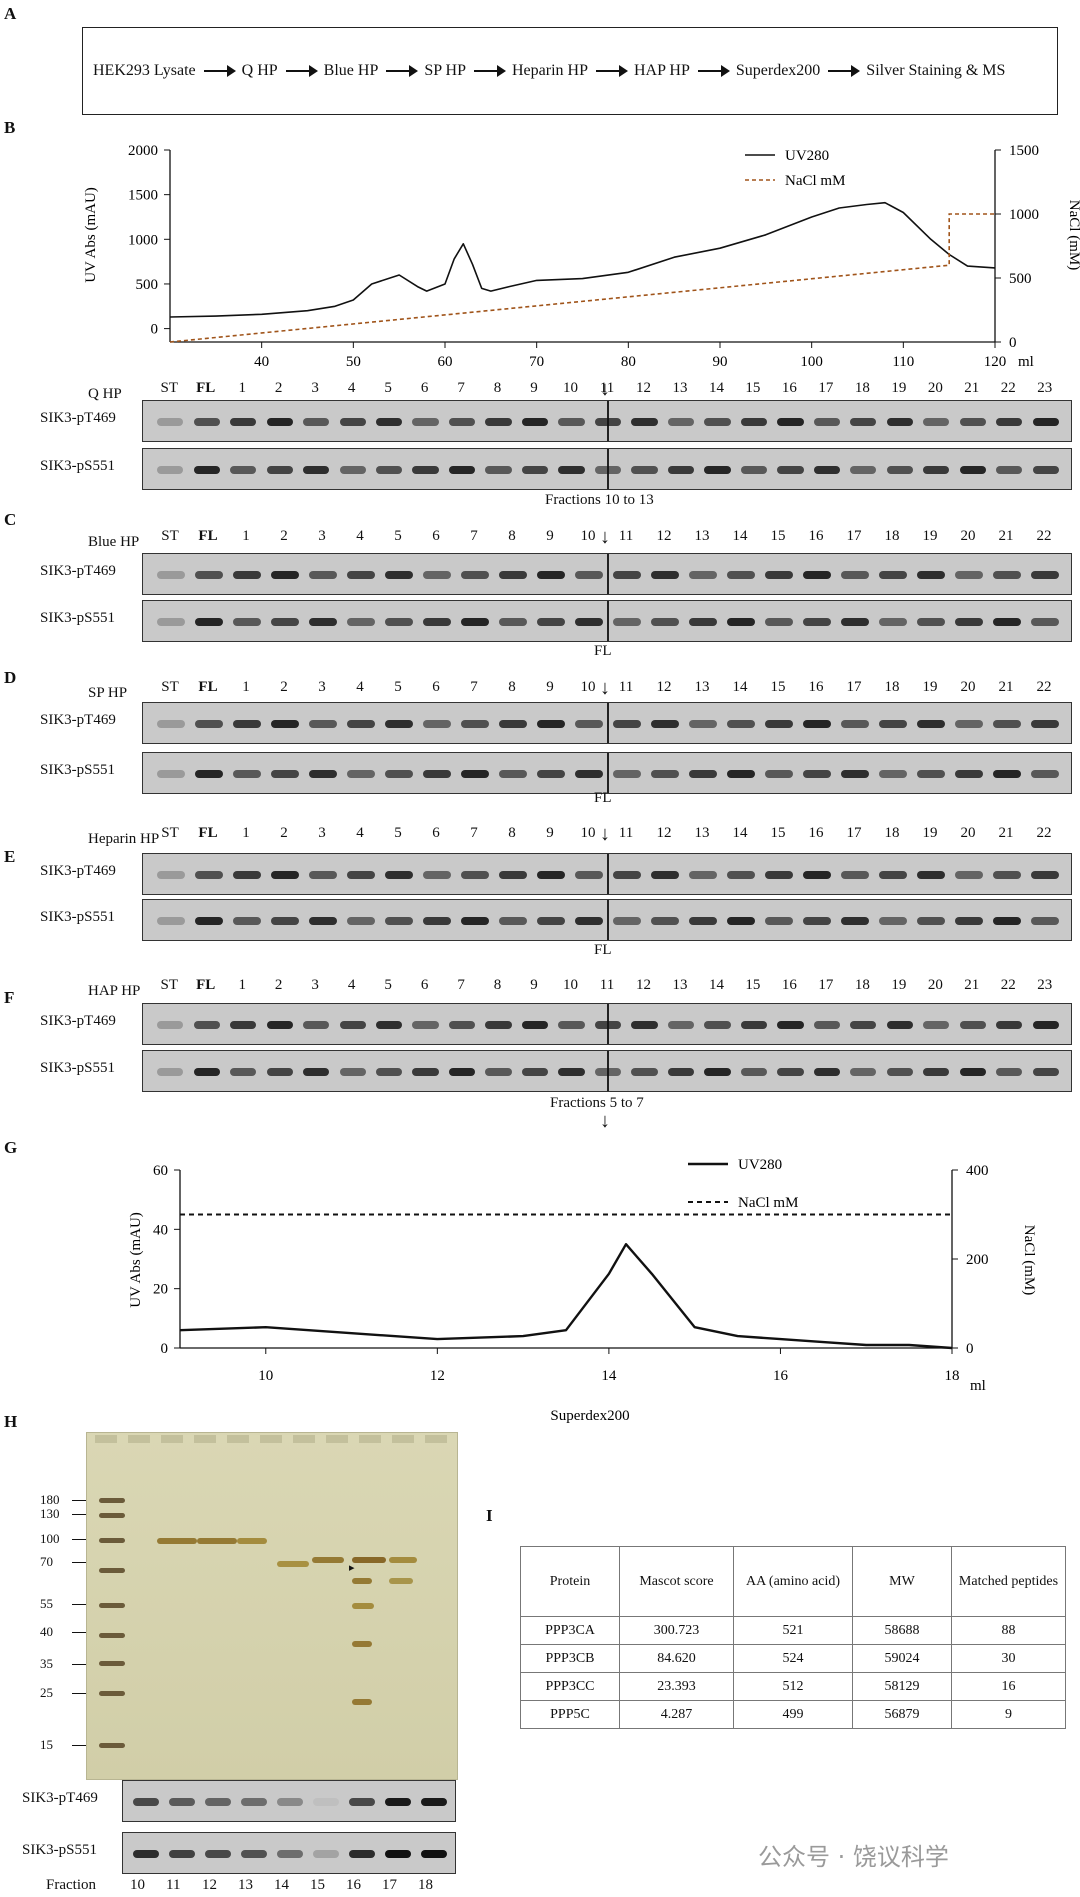 Image resolution: width=1080 pixels, height=1897 pixels. Describe the element at coordinates (1006, 536) in the screenshot. I see `lane-label: 21` at that location.